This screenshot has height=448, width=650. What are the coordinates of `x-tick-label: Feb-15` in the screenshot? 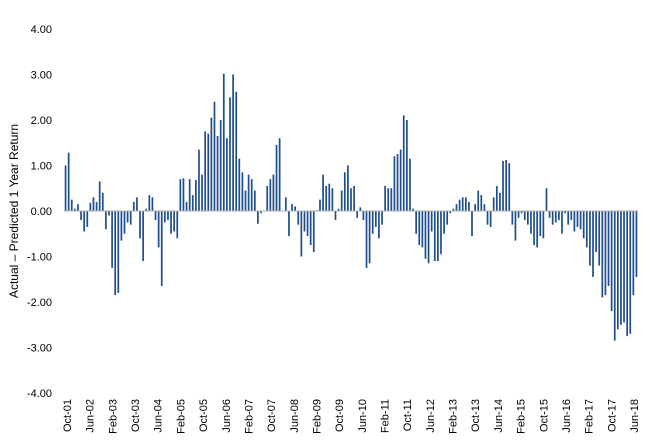 It's located at (522, 416).